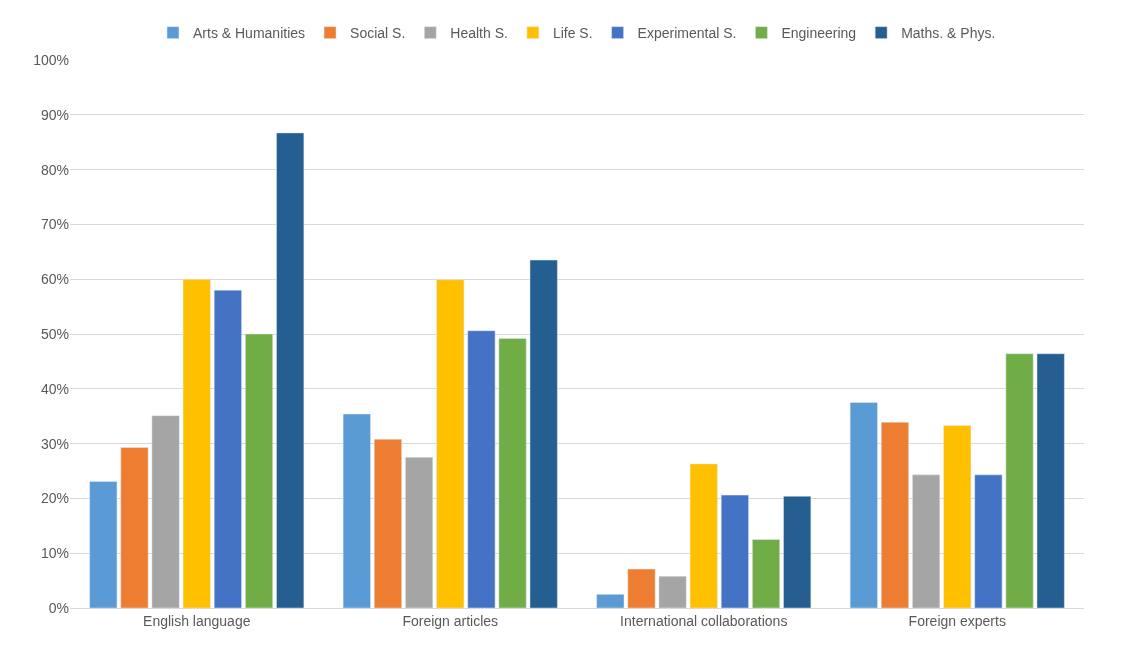  I want to click on legend-label: Life S., so click(572, 33).